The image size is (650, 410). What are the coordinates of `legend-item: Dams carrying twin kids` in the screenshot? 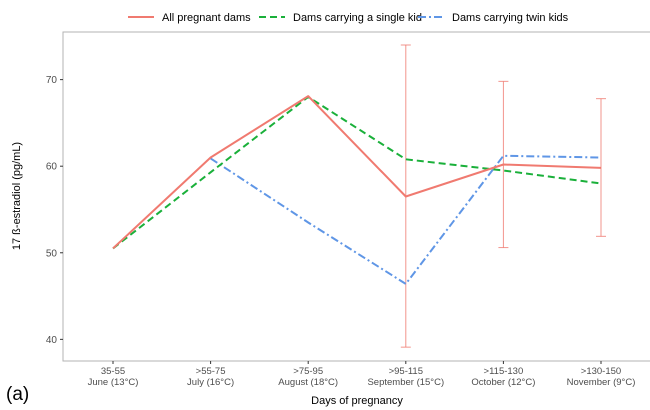 It's located at (493, 18).